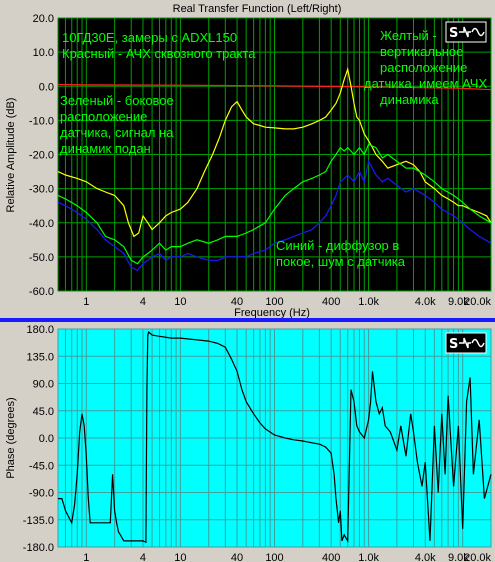 The image size is (495, 562). I want to click on y-tick-label: 10.0, so click(43, 53).